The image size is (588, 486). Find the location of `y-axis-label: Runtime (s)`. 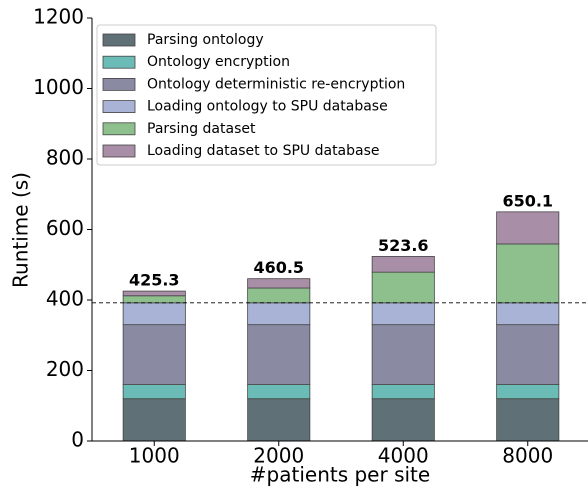

y-axis-label: Runtime (s) is located at coordinates (21, 230).